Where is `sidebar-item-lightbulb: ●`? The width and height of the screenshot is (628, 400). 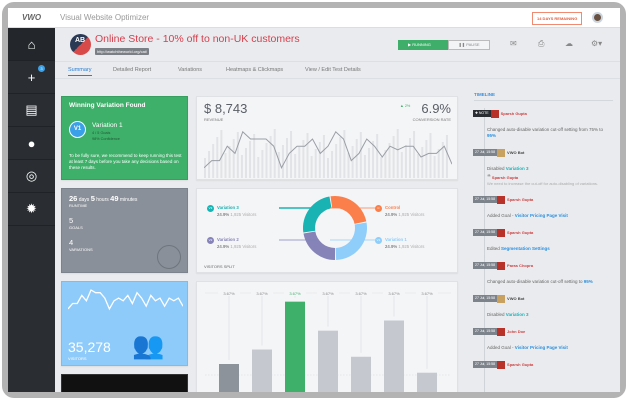
sidebar-item-lightbulb: ● is located at coordinates (31, 143).